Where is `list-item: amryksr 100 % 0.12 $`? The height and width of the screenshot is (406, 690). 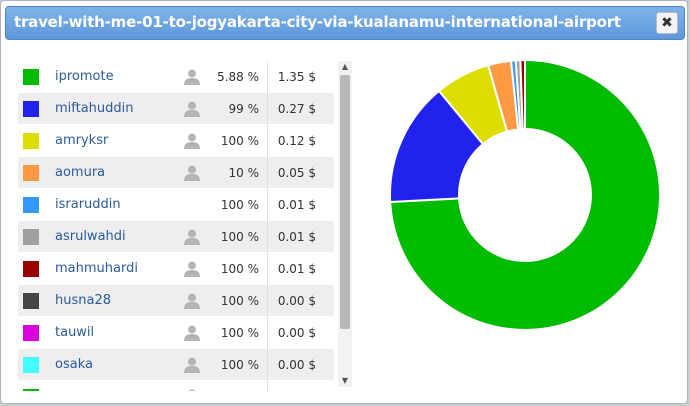
list-item: amryksr 100 % 0.12 $ is located at coordinates (176, 140).